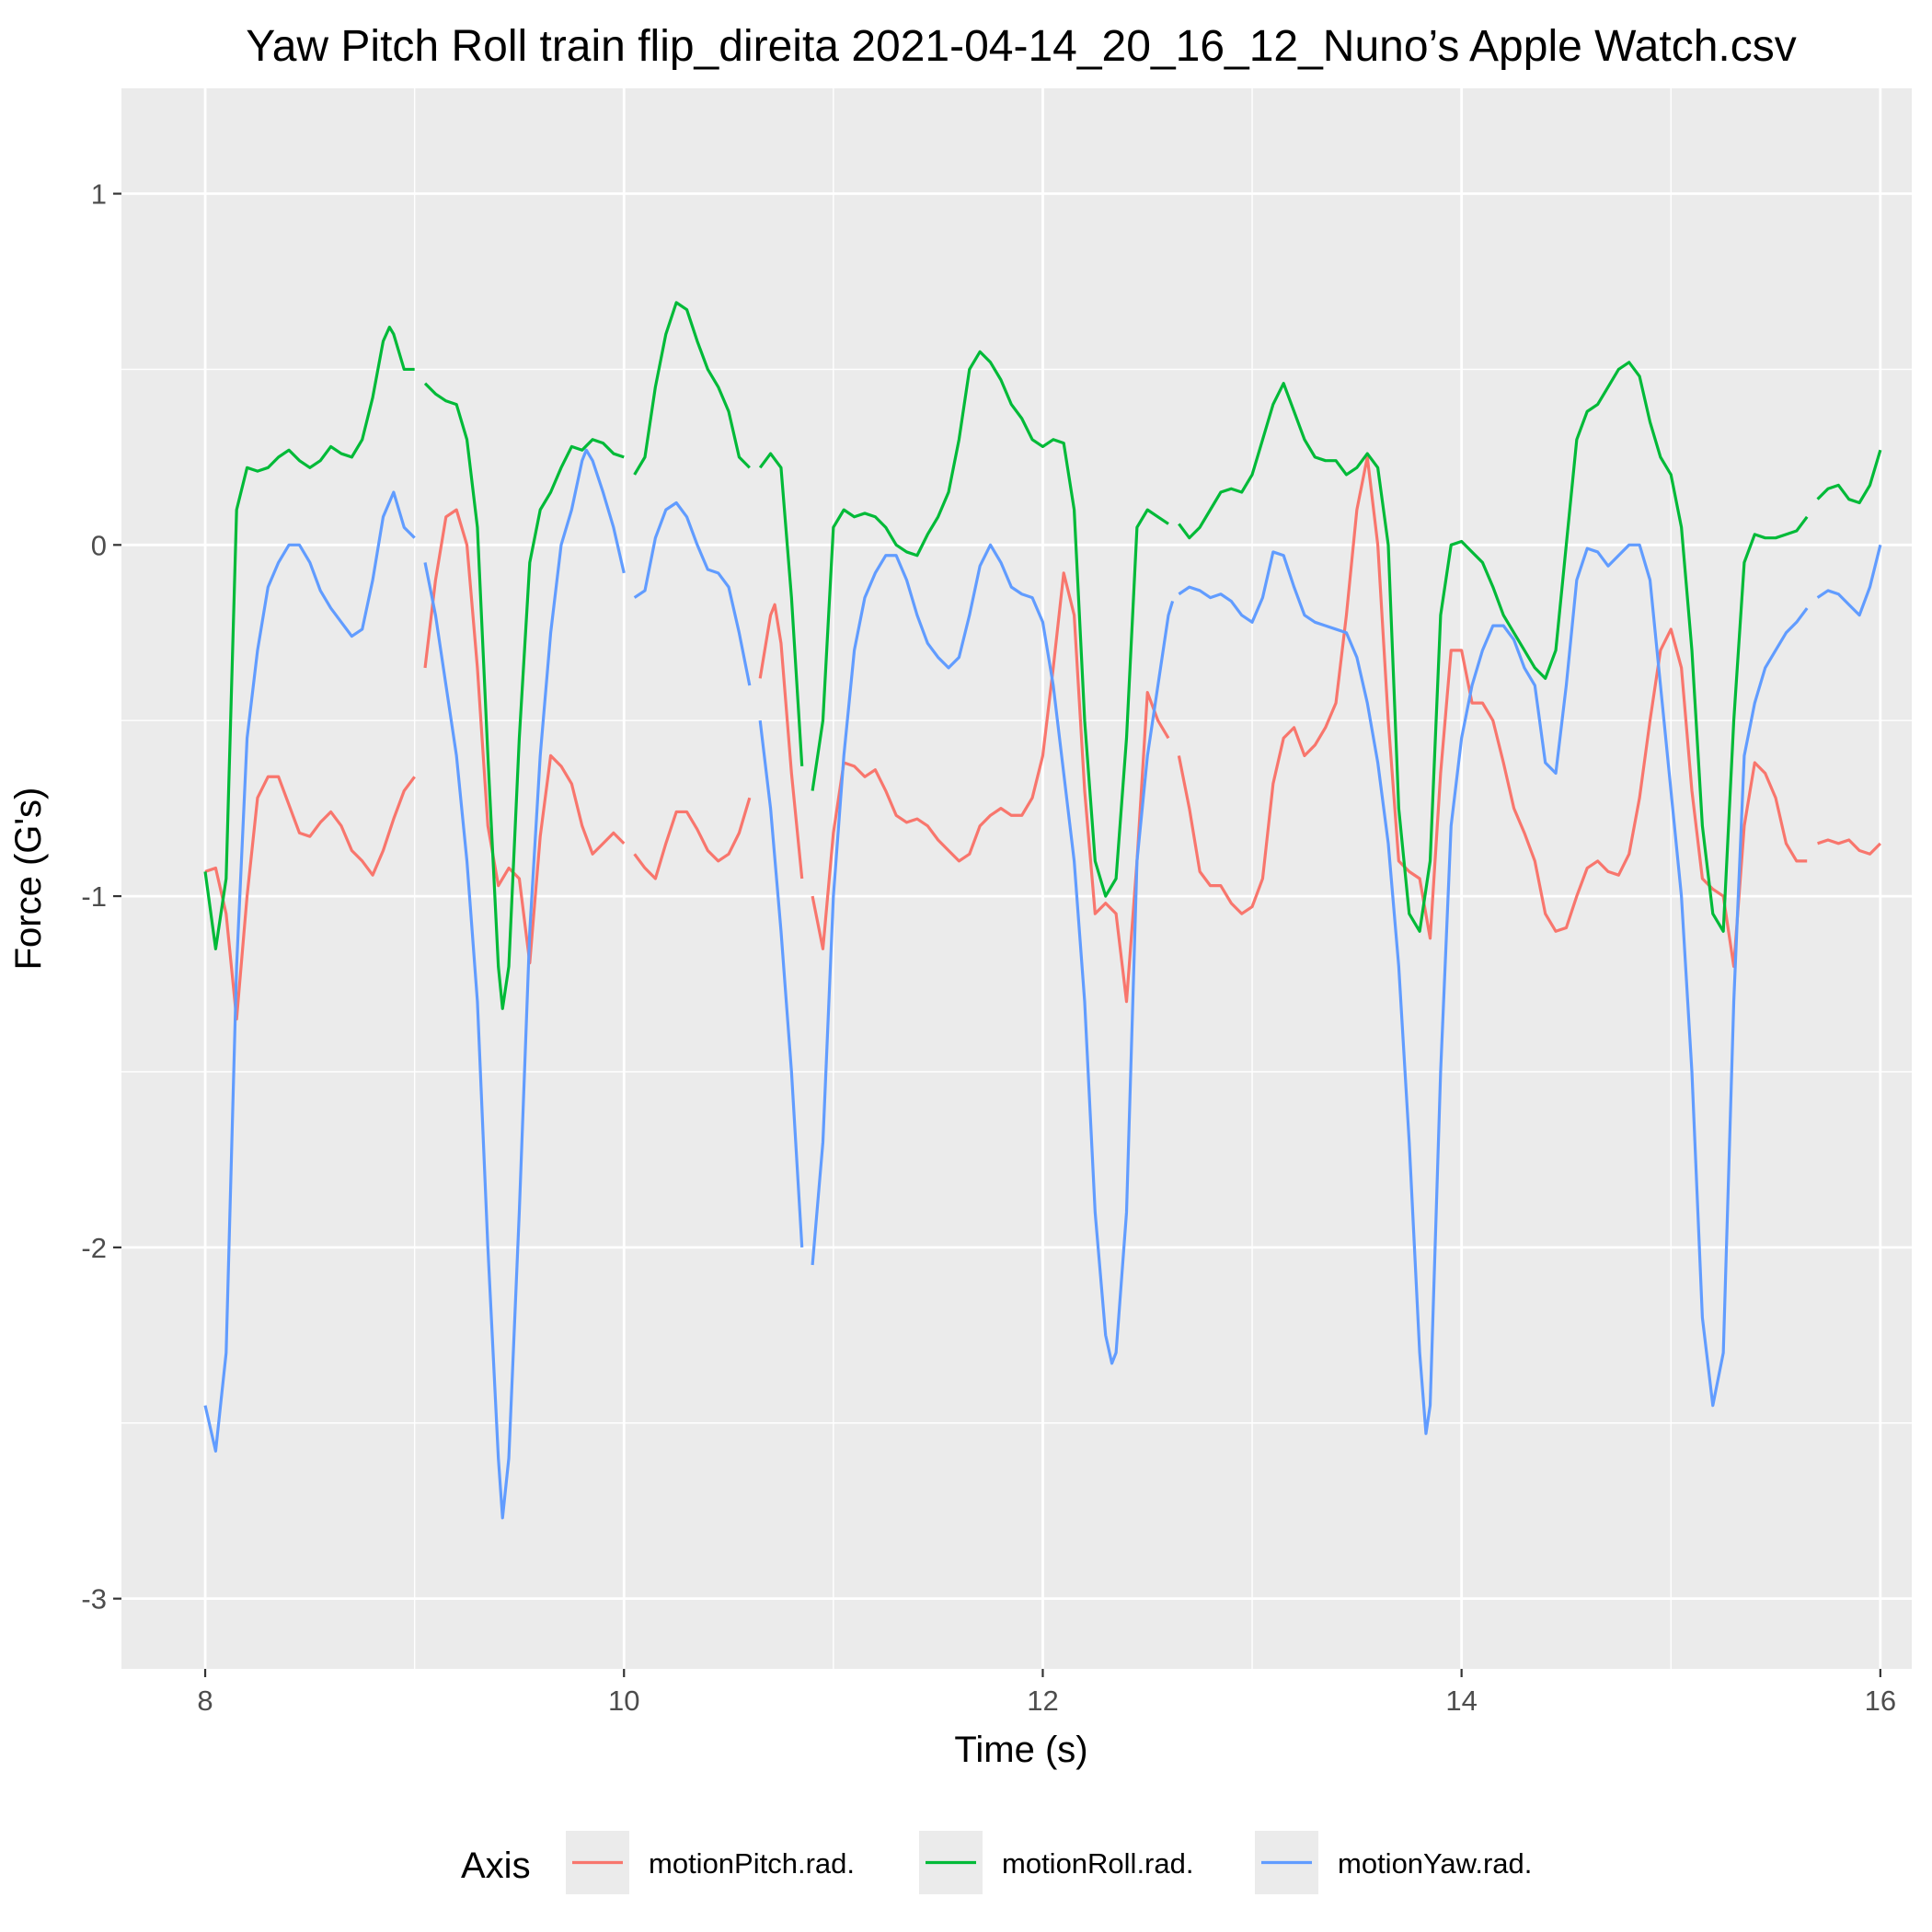 Image resolution: width=1932 pixels, height=1932 pixels. Describe the element at coordinates (94, 1599) in the screenshot. I see `y-tick-label: -3` at that location.